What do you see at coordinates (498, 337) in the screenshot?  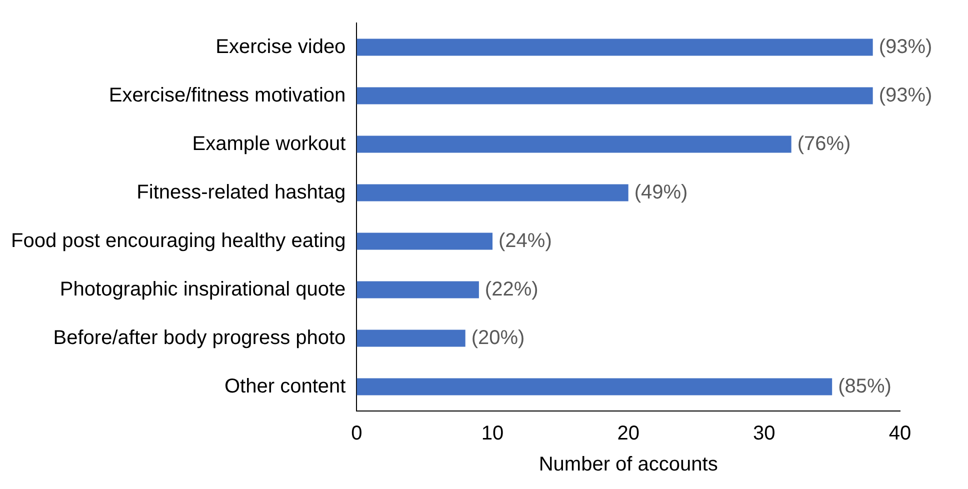 I see `annotation: (20%)` at bounding box center [498, 337].